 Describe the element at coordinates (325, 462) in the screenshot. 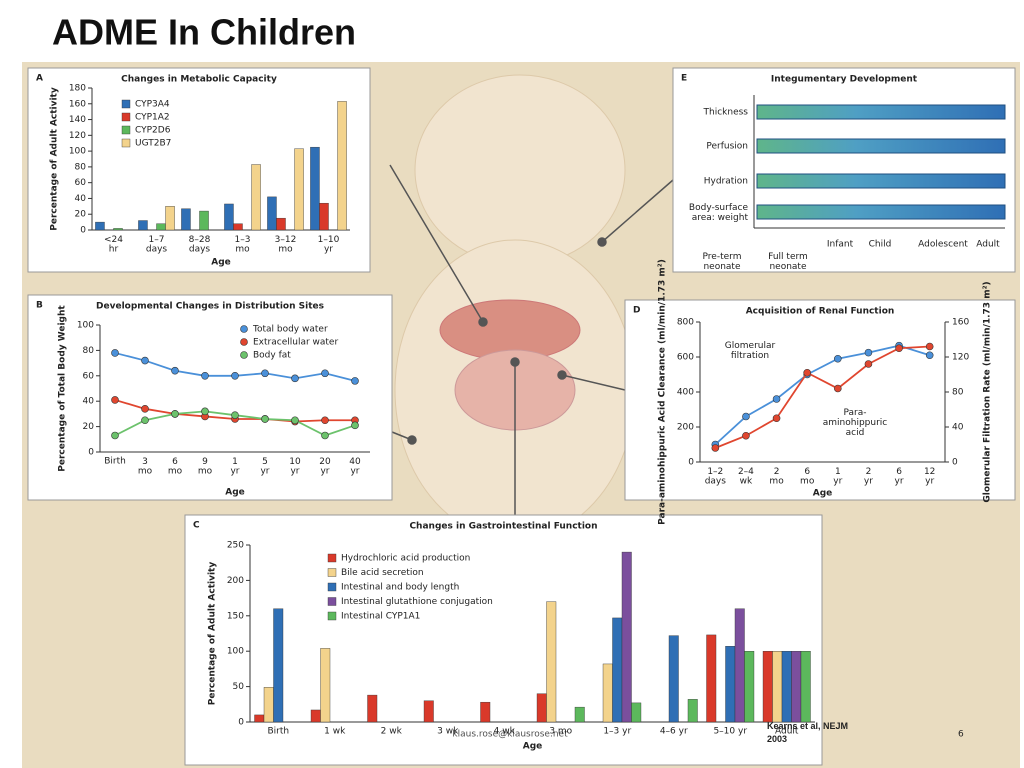

I see `text-line: 20` at that location.